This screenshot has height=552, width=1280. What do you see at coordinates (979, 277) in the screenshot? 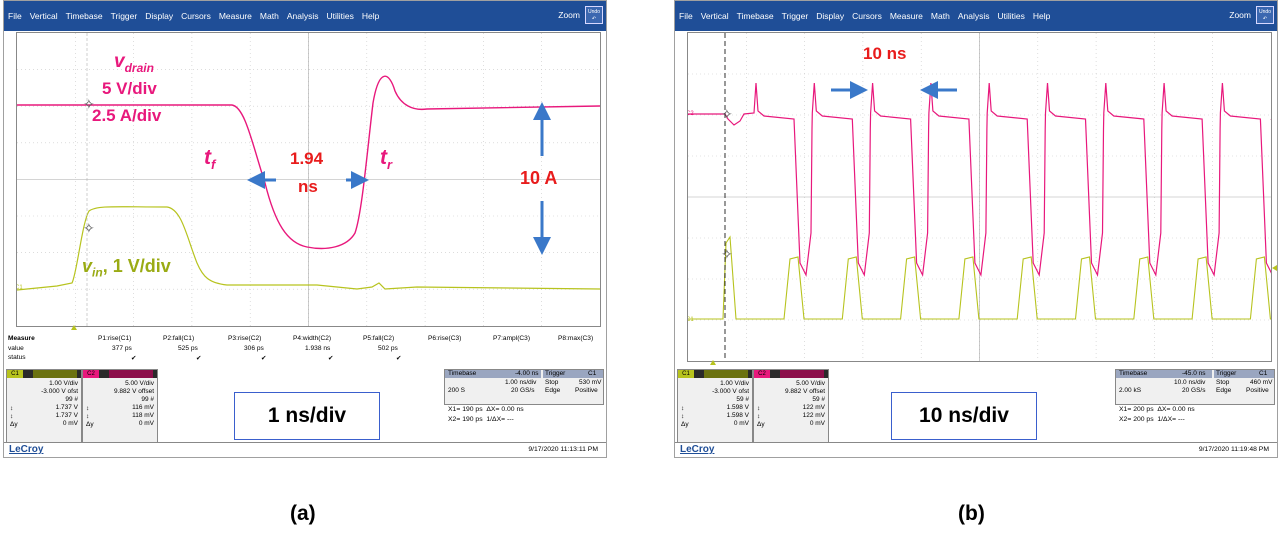
I see `input-voltage-trace` at bounding box center [979, 277].